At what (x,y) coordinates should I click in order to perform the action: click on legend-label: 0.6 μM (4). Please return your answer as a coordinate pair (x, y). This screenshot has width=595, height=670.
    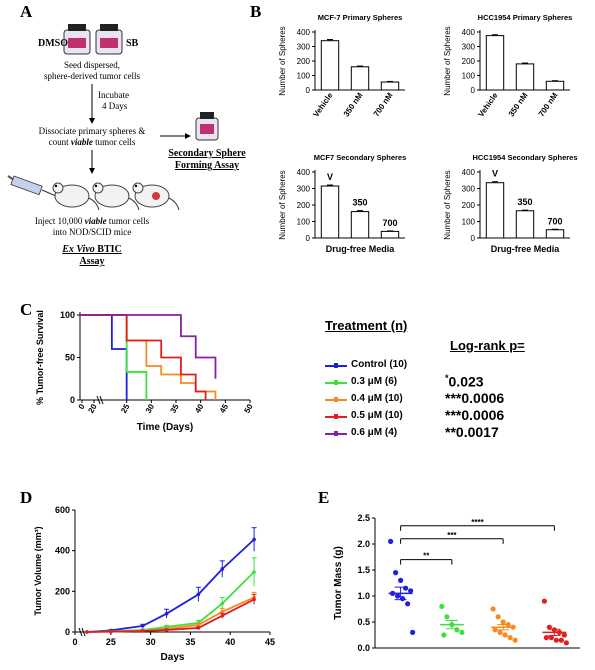
    Looking at the image, I should click on (374, 432).